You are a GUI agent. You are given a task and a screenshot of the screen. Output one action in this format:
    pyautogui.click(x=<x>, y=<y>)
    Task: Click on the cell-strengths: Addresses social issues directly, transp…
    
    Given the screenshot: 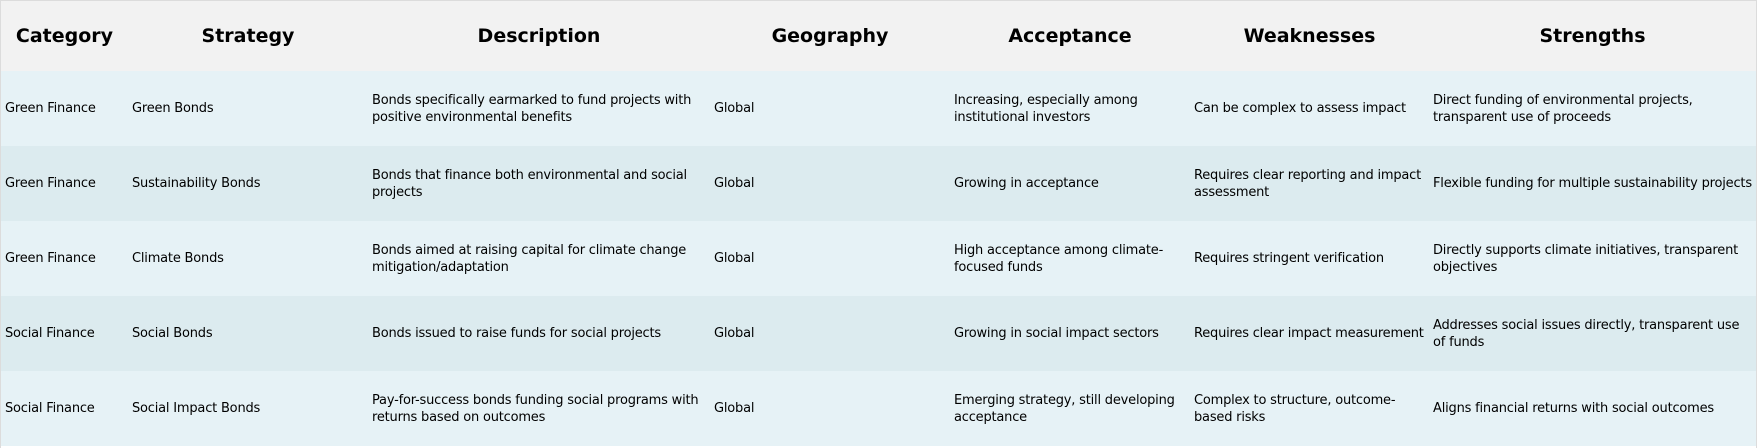 What is the action you would take?
    pyautogui.click(x=1586, y=333)
    